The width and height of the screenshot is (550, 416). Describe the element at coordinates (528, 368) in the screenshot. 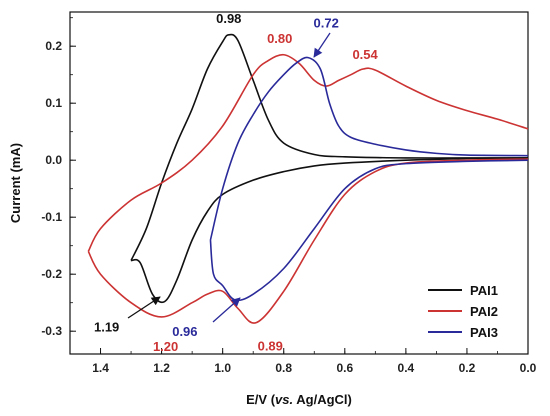

I see `x-tick-label: 0.0` at that location.